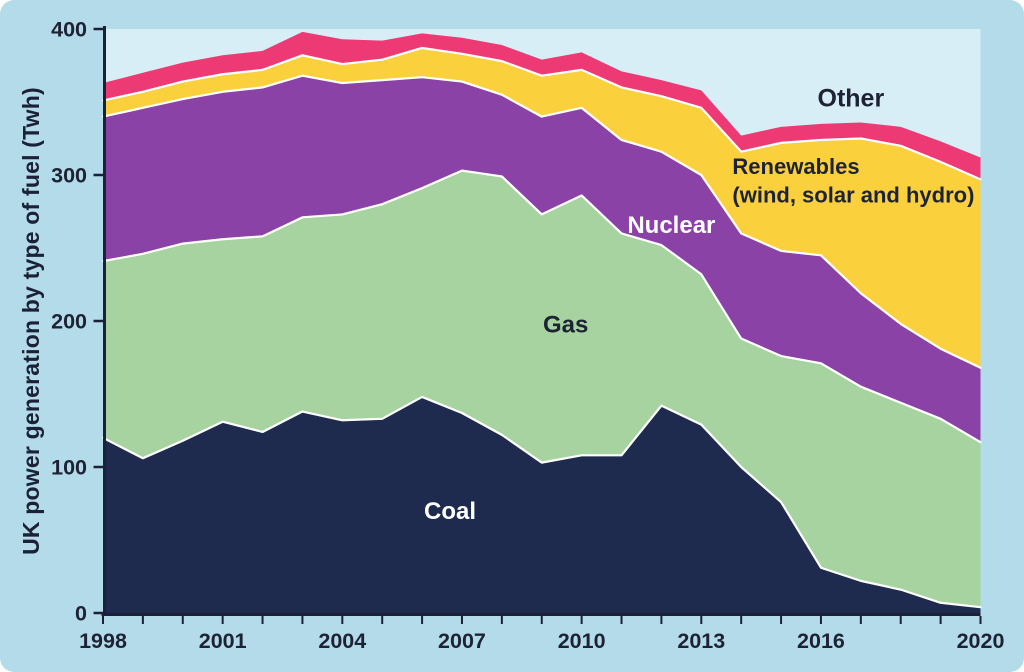 The height and width of the screenshot is (672, 1024). What do you see at coordinates (103, 641) in the screenshot?
I see `x-tick-label-1998: 1998` at bounding box center [103, 641].